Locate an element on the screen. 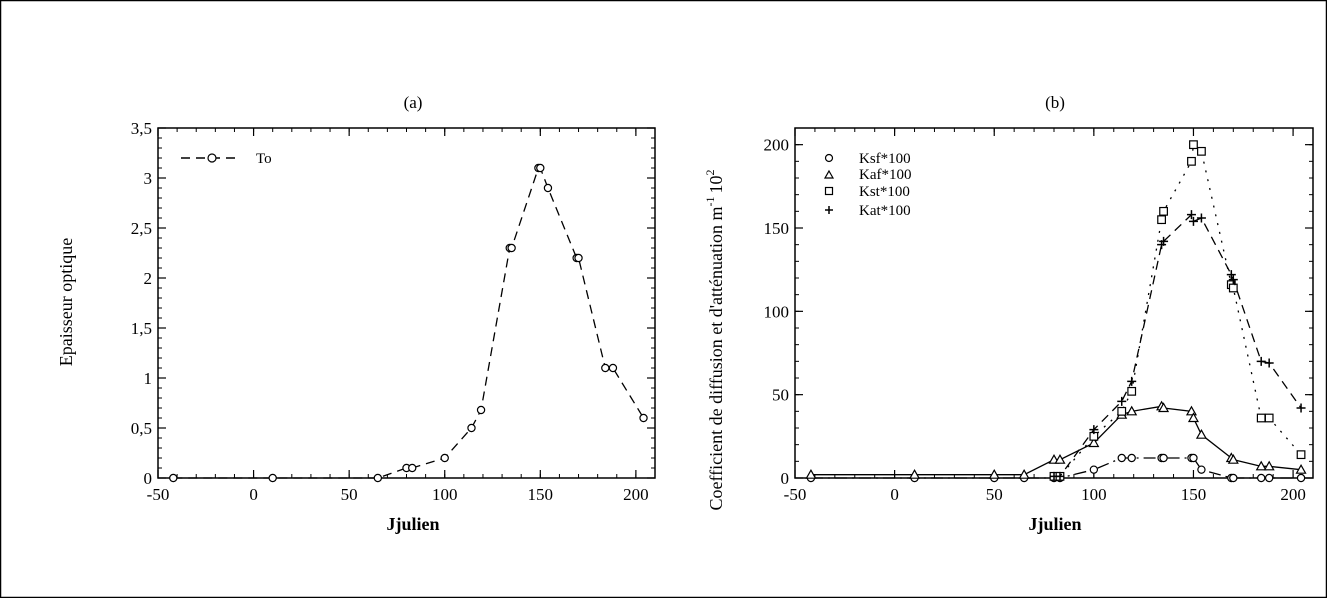 This screenshot has width=1327, height=598. y-tick-label-b: 200 is located at coordinates (777, 145).